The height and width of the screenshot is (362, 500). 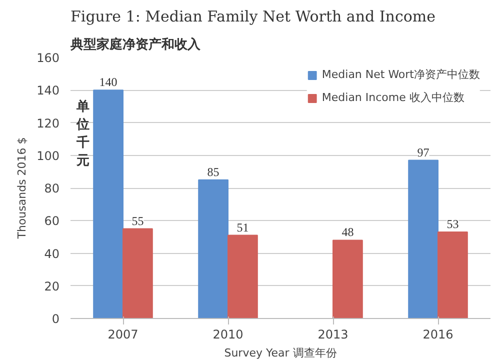 What do you see at coordinates (348, 232) in the screenshot?
I see `data-label: 48` at bounding box center [348, 232].